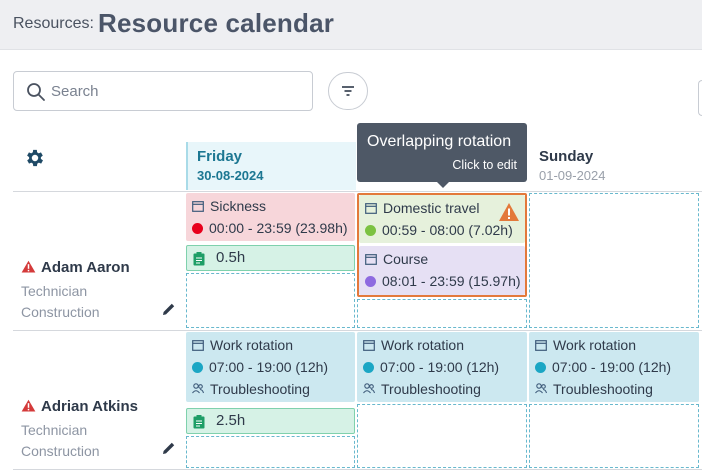 The image size is (702, 472). I want to click on event-time: 08:01 - 23:59 (15.97h), so click(443, 281).